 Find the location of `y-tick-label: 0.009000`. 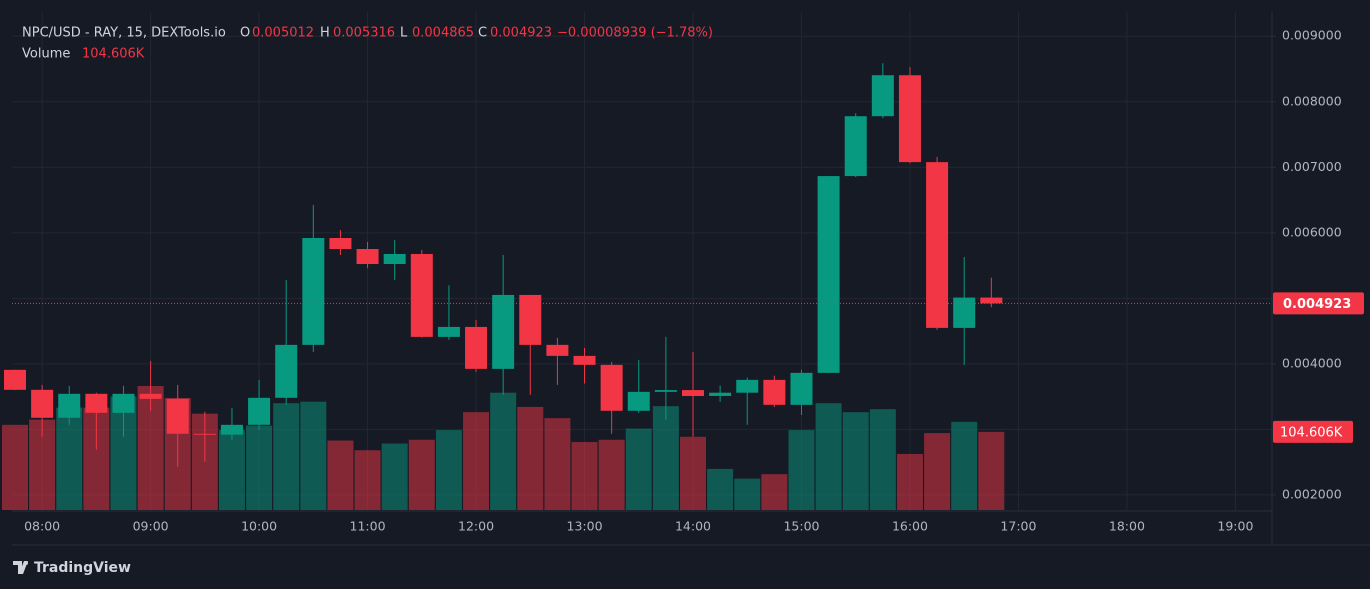

y-tick-label: 0.009000 is located at coordinates (1312, 35).